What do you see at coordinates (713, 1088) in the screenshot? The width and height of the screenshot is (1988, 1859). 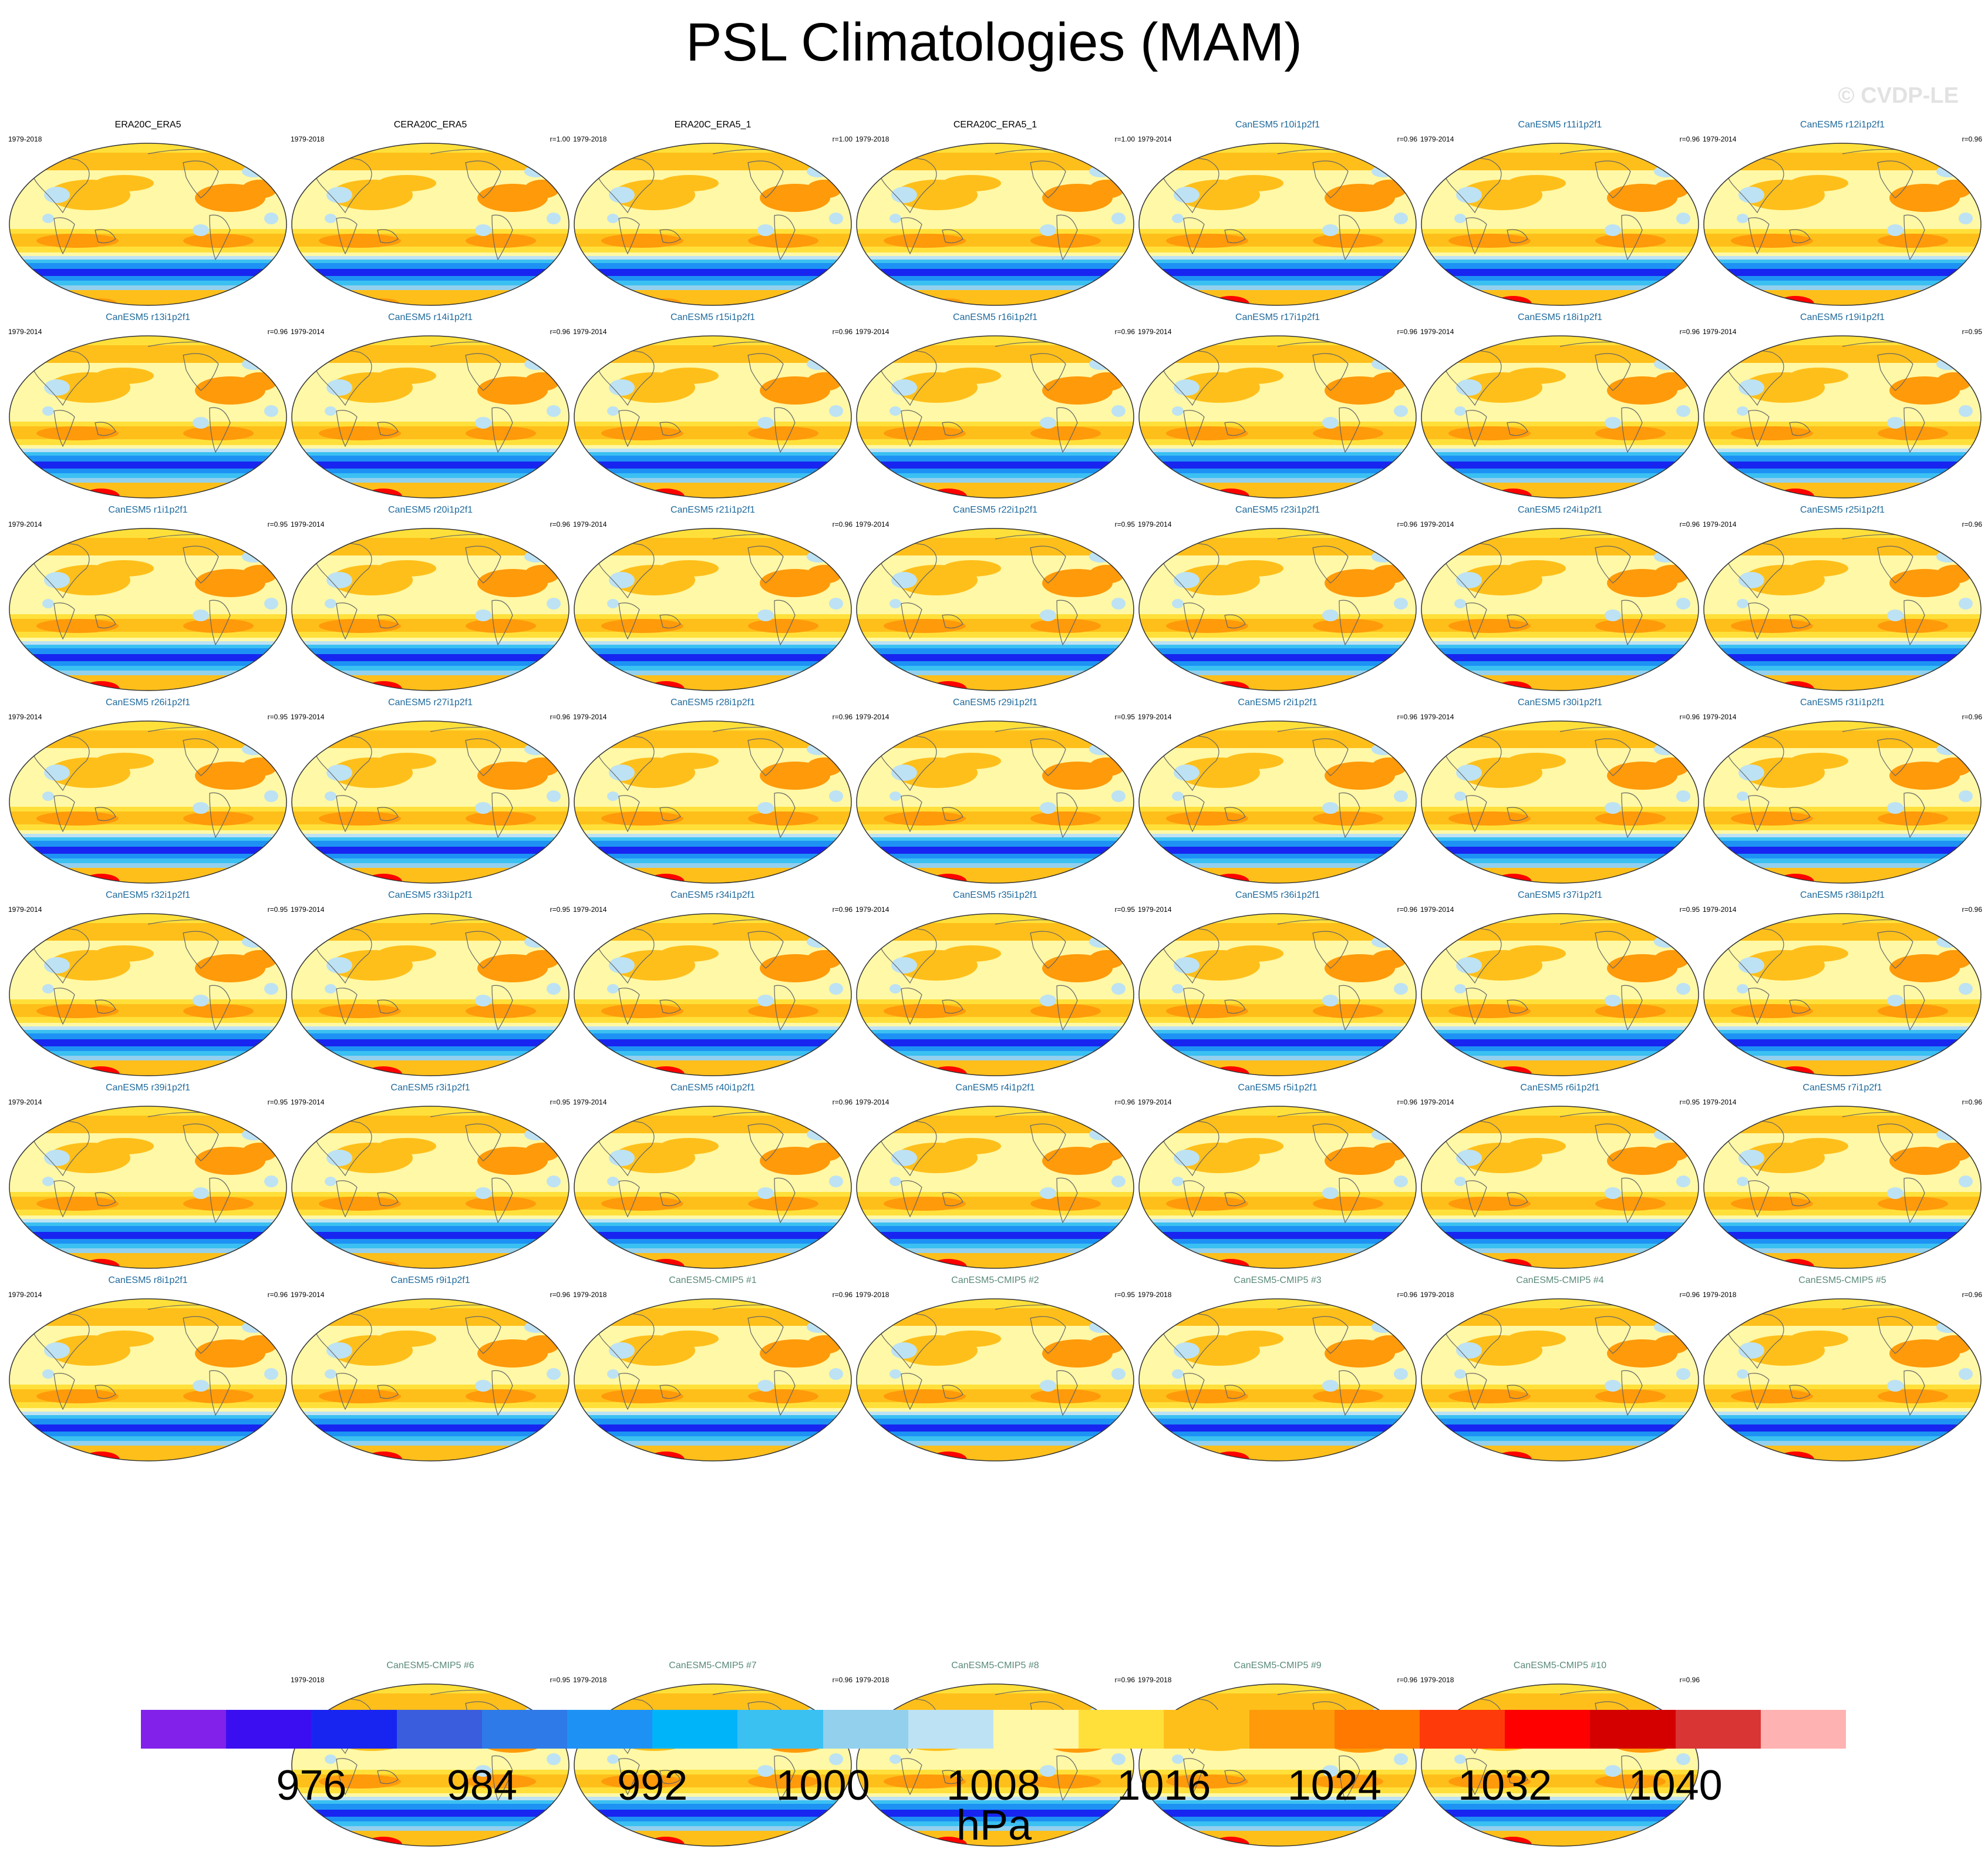 I see `panel-title: CanESM5 r40i1p2f1` at bounding box center [713, 1088].